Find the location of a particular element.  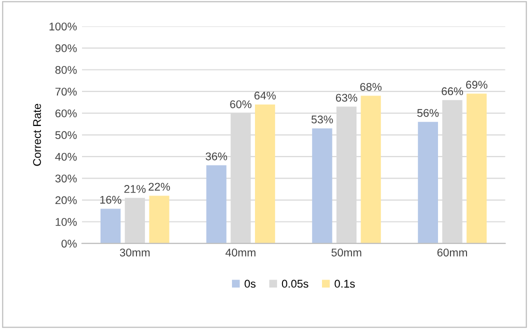

data-label: 56% is located at coordinates (428, 113).